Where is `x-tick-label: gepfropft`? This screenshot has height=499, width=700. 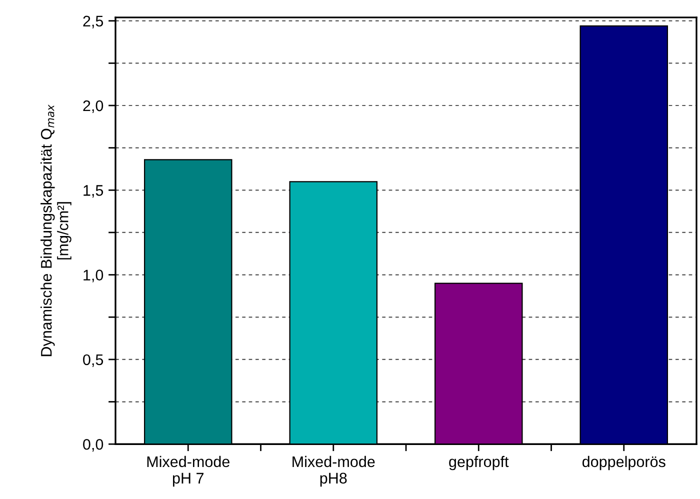
x-tick-label: gepfropft is located at coordinates (479, 463).